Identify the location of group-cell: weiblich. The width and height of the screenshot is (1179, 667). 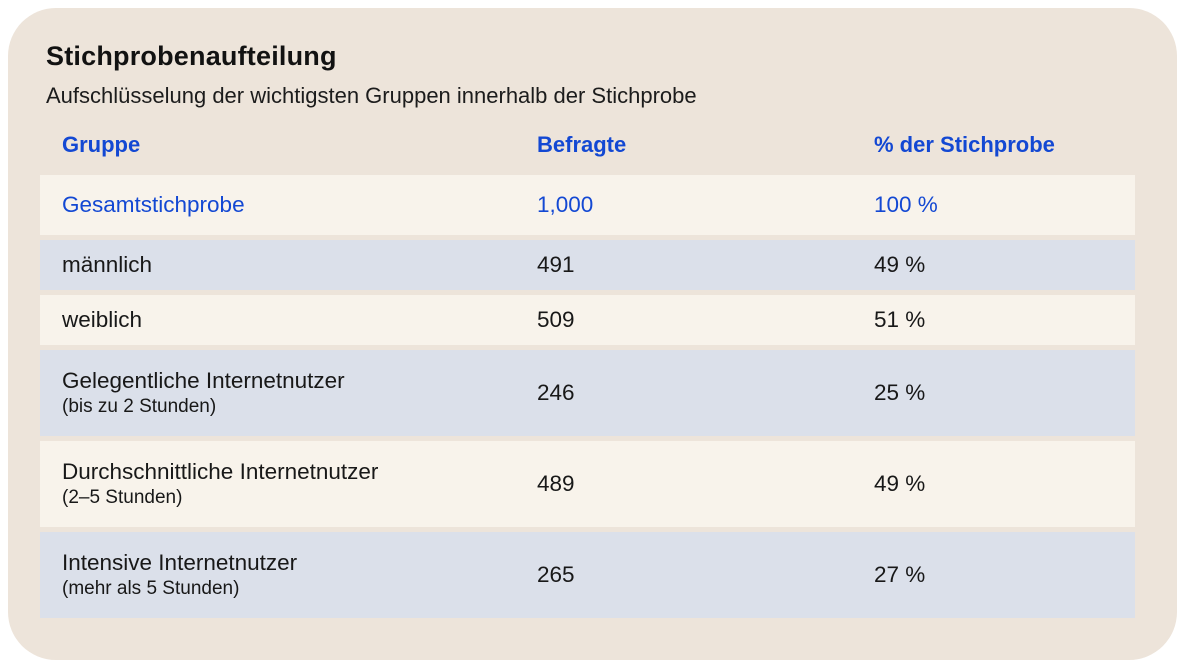
(277, 320).